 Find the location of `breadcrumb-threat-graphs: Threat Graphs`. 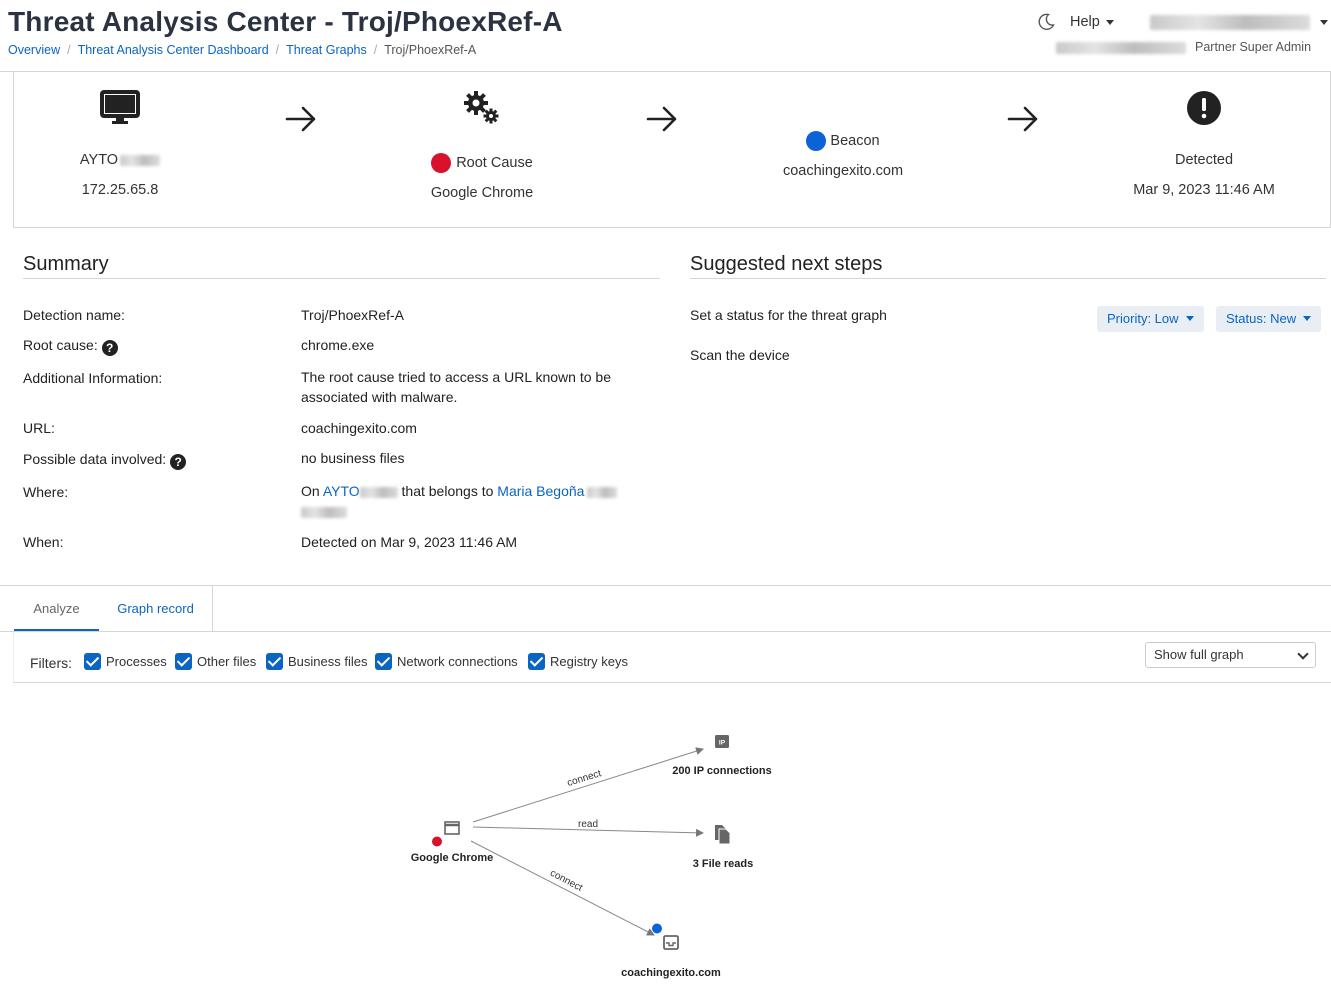

breadcrumb-threat-graphs: Threat Graphs is located at coordinates (326, 50).